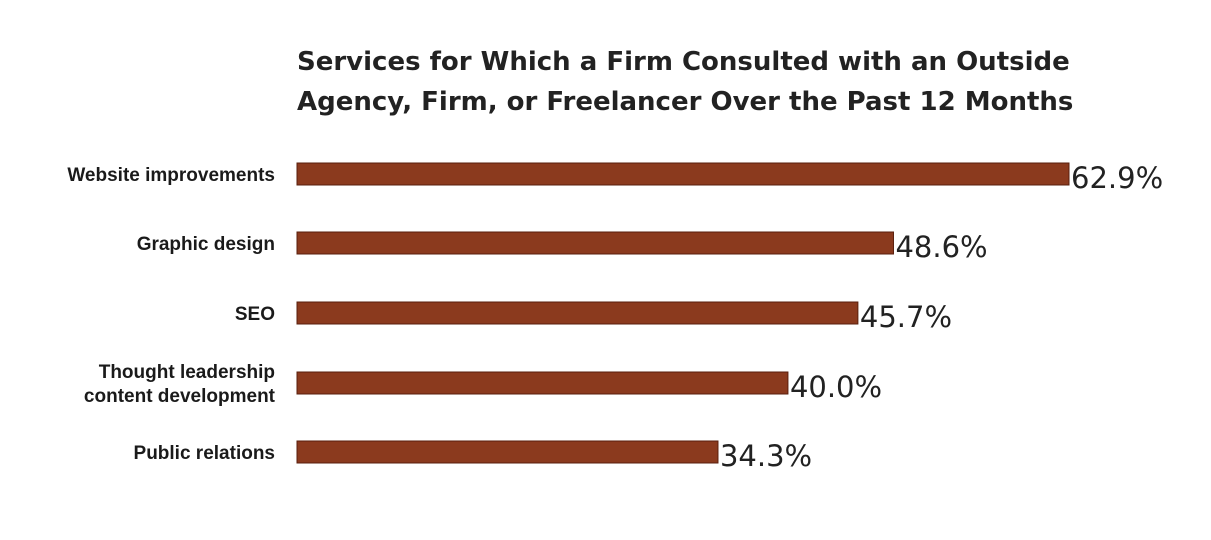 The image size is (1211, 540). Describe the element at coordinates (171, 175) in the screenshot. I see `category-label: Website improvements` at that location.